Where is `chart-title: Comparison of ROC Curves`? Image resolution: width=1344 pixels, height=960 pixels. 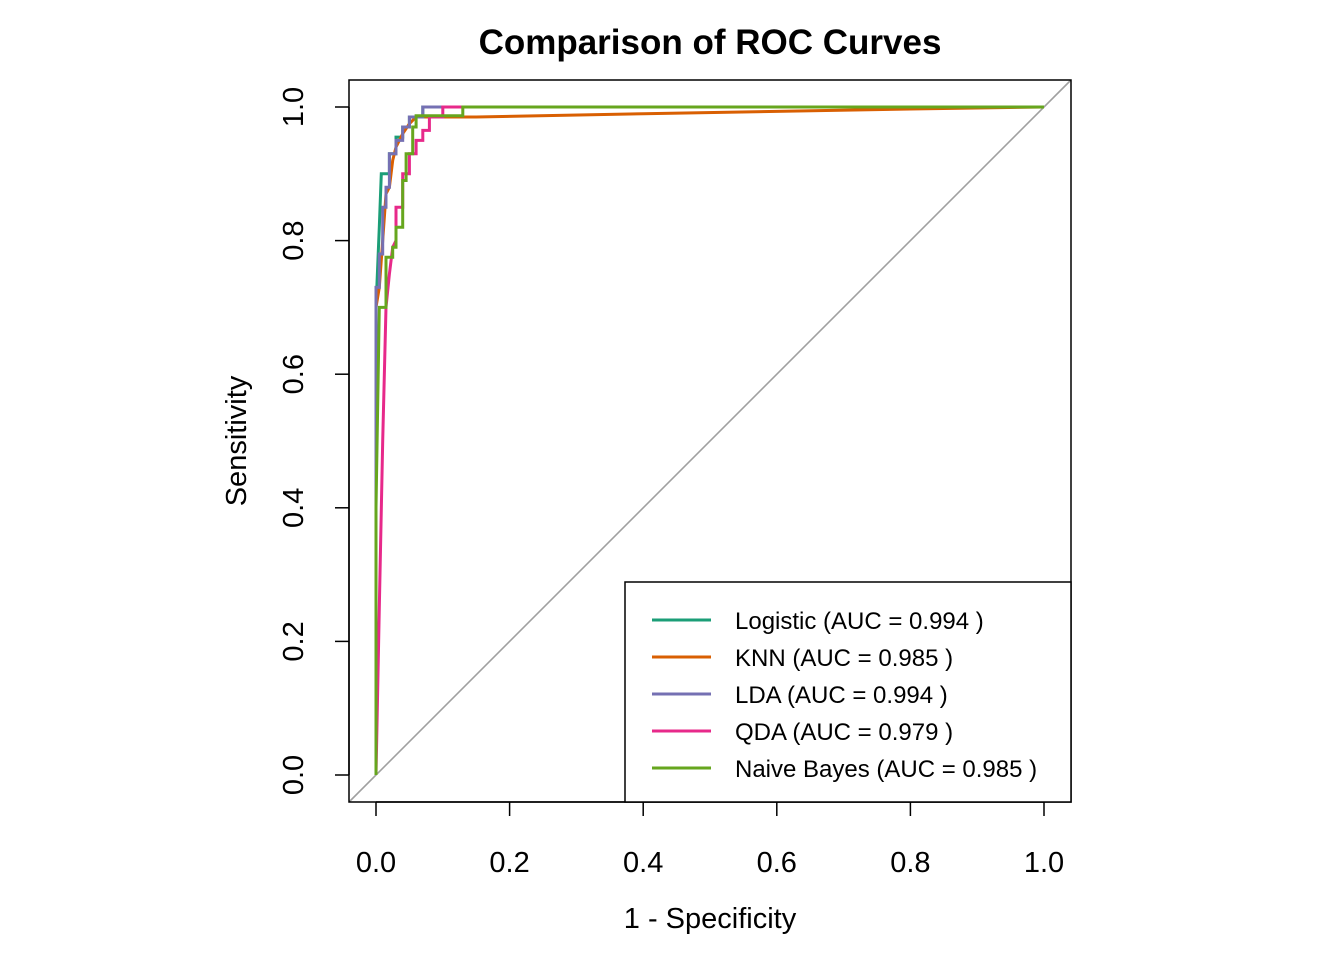
chart-title: Comparison of ROC Curves is located at coordinates (710, 42).